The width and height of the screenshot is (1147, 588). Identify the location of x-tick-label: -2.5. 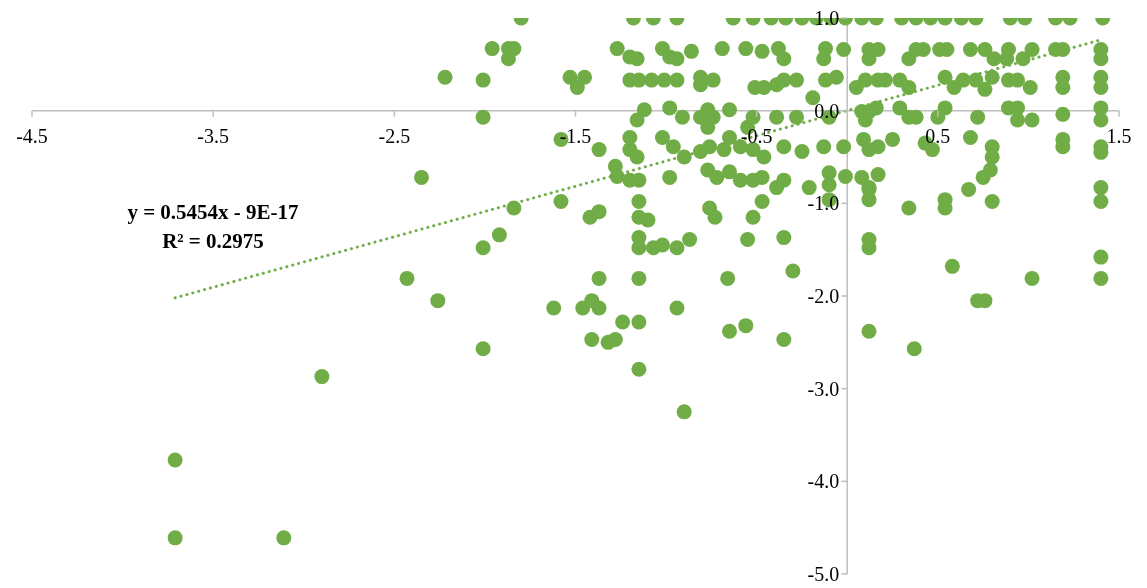
(394, 135).